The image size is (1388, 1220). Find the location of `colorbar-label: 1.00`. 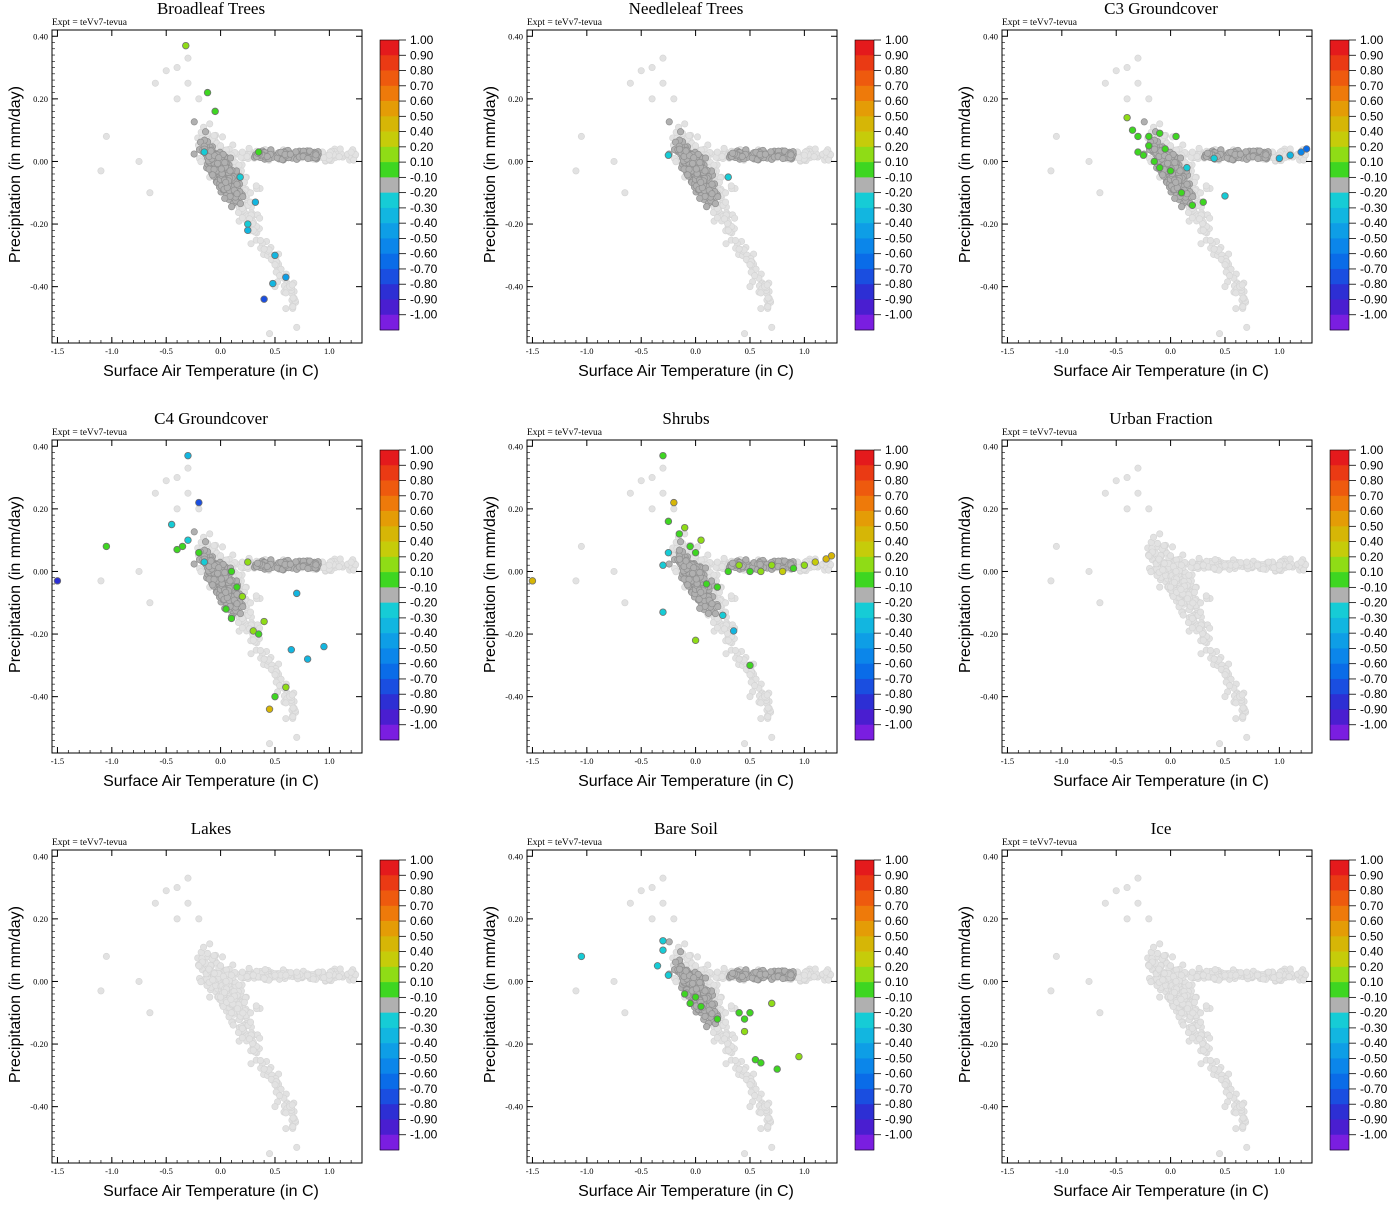

colorbar-label: 1.00 is located at coordinates (422, 40).